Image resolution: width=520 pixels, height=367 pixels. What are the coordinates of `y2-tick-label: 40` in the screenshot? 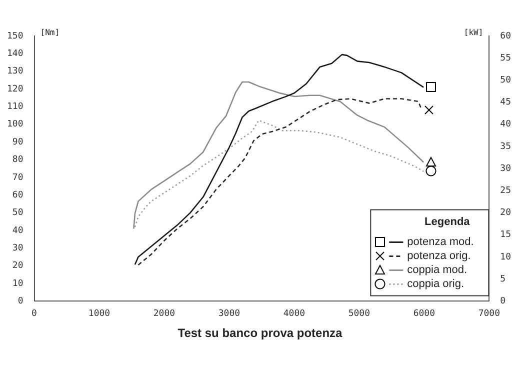 It's located at (506, 125).